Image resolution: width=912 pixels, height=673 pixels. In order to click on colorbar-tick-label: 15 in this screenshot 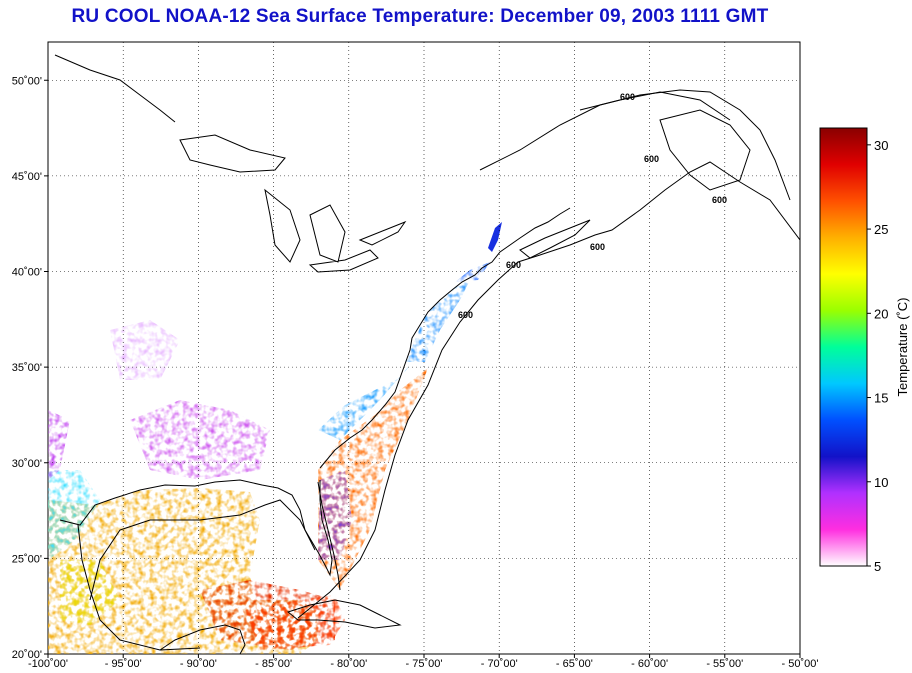, I will do `click(881, 398)`.